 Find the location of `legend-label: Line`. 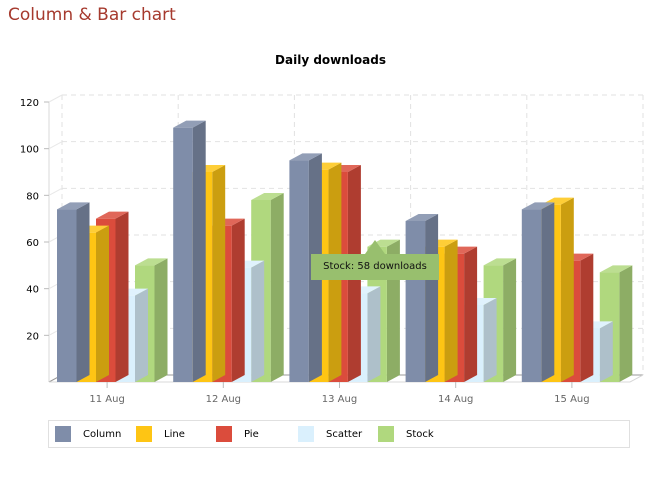

legend-label: Line is located at coordinates (174, 434).